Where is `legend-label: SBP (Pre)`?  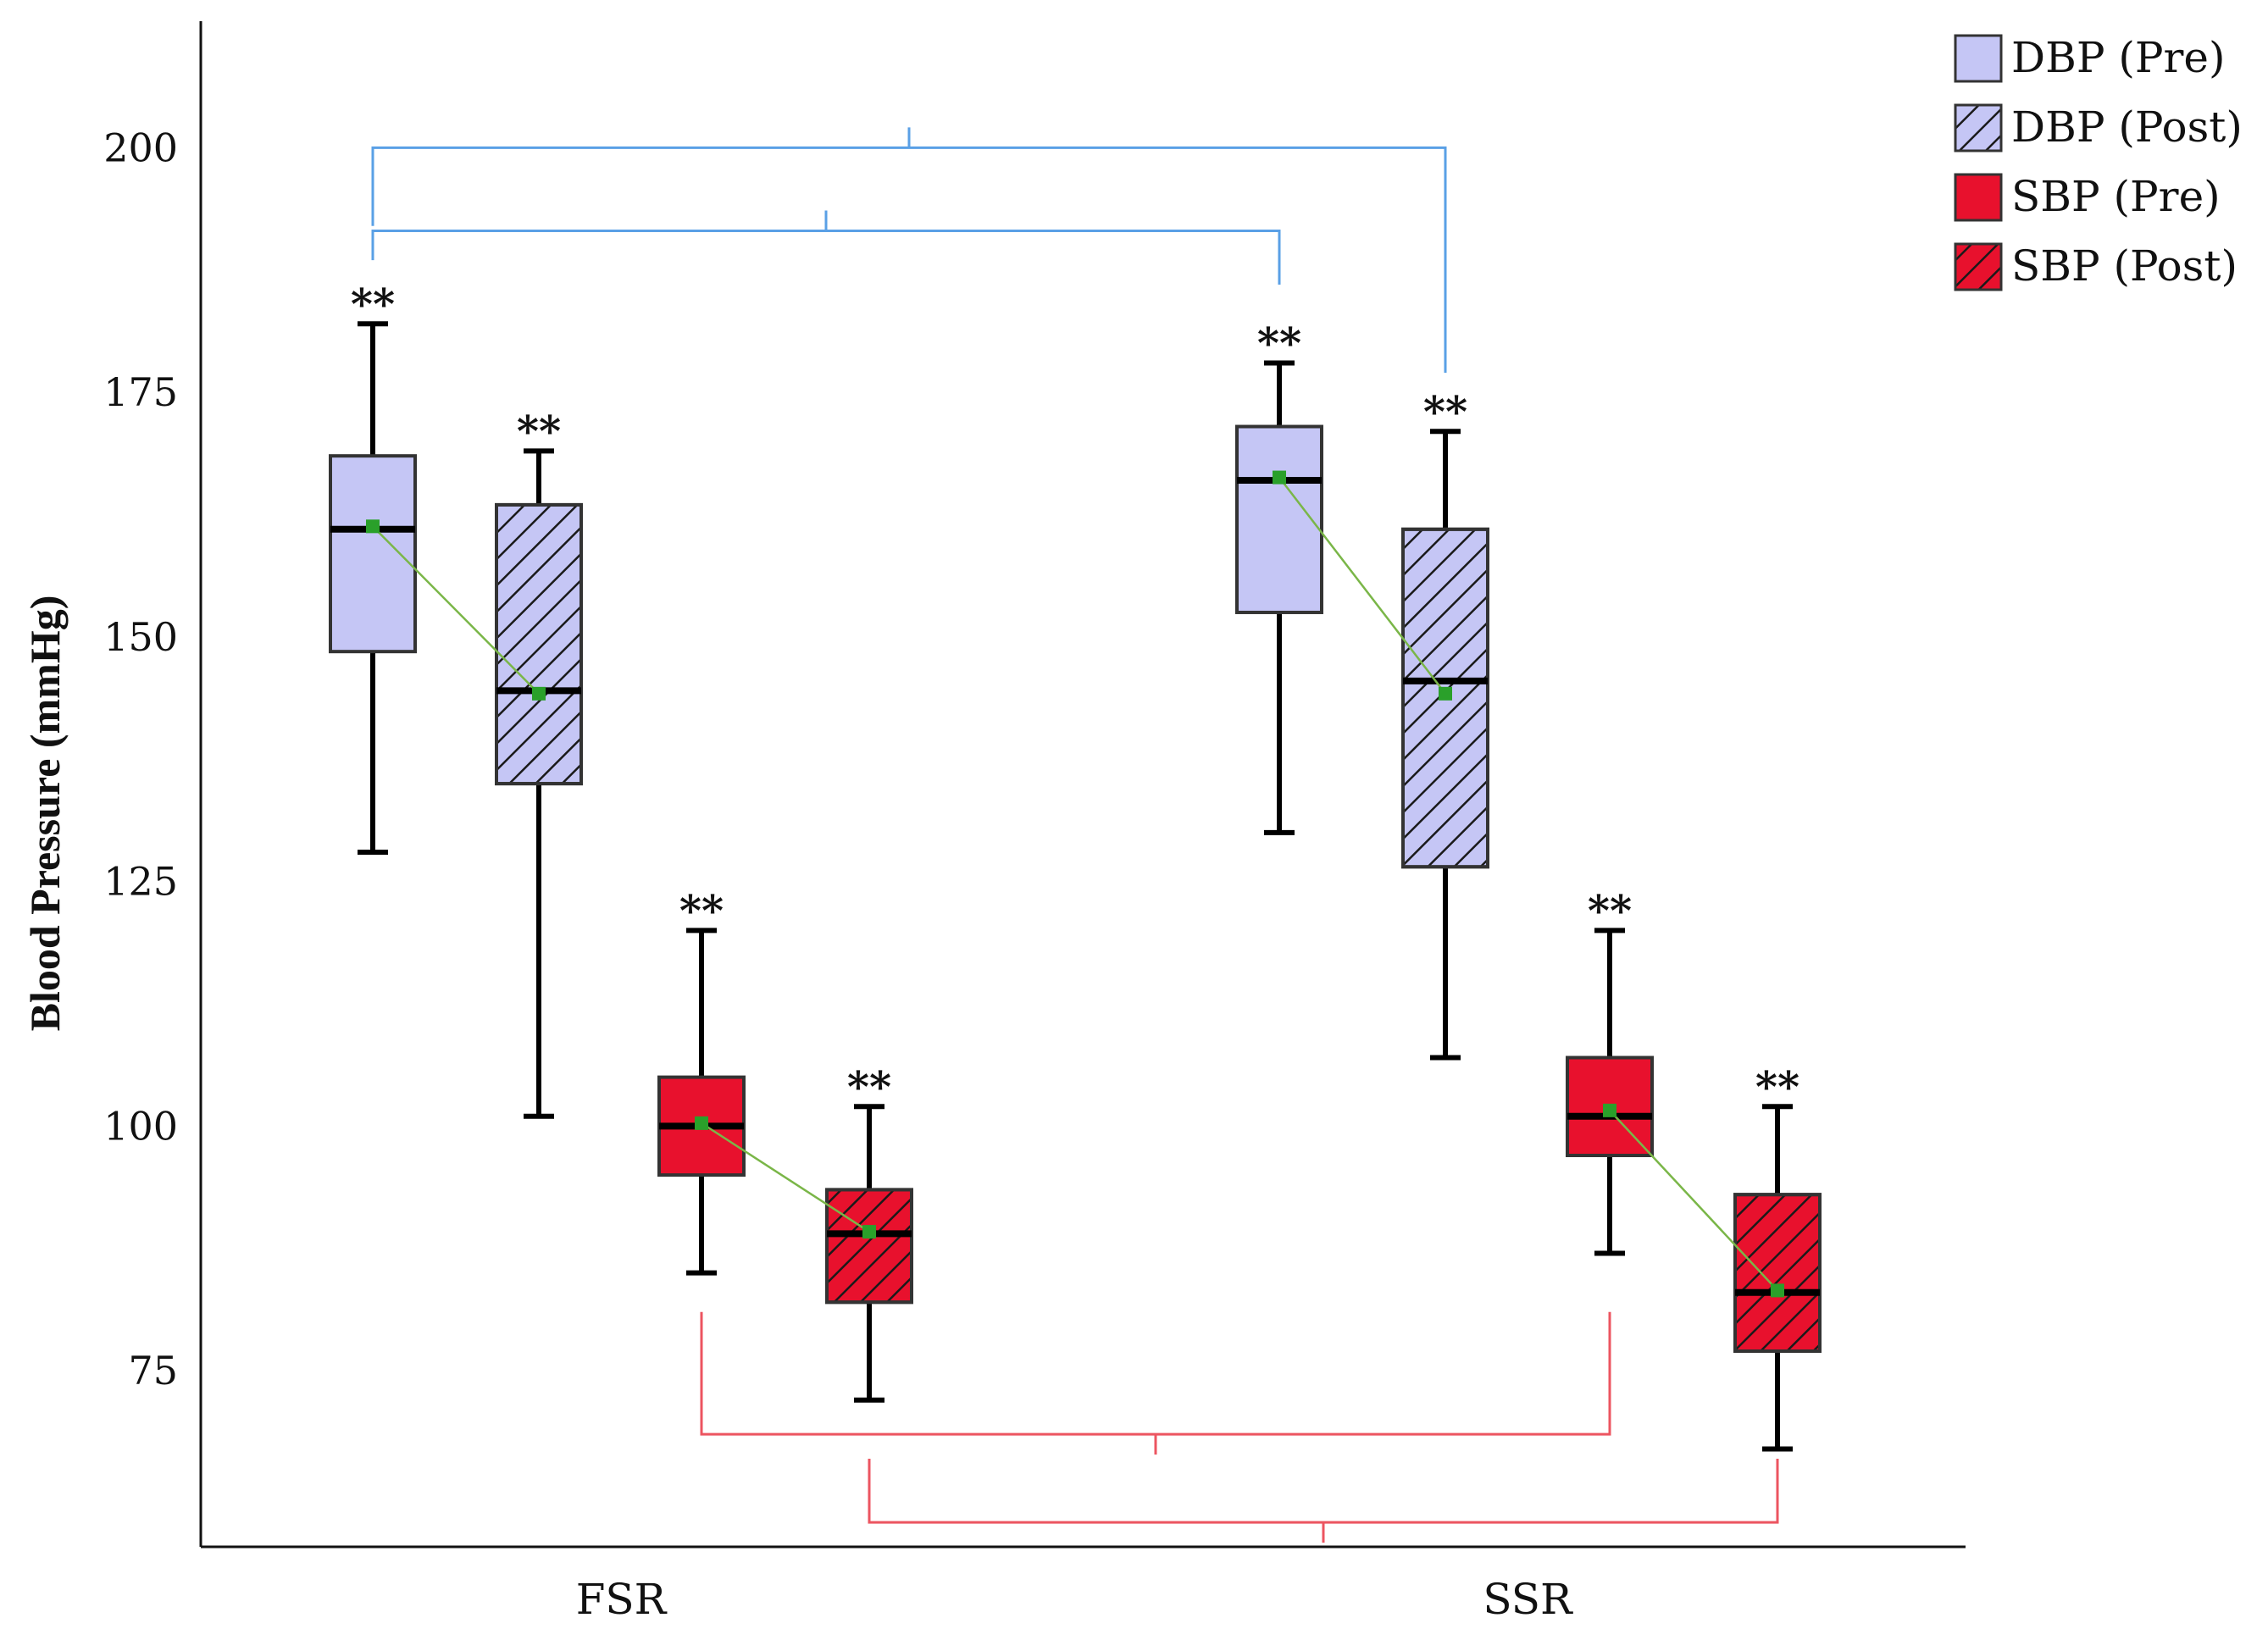 legend-label: SBP (Pre) is located at coordinates (2116, 196).